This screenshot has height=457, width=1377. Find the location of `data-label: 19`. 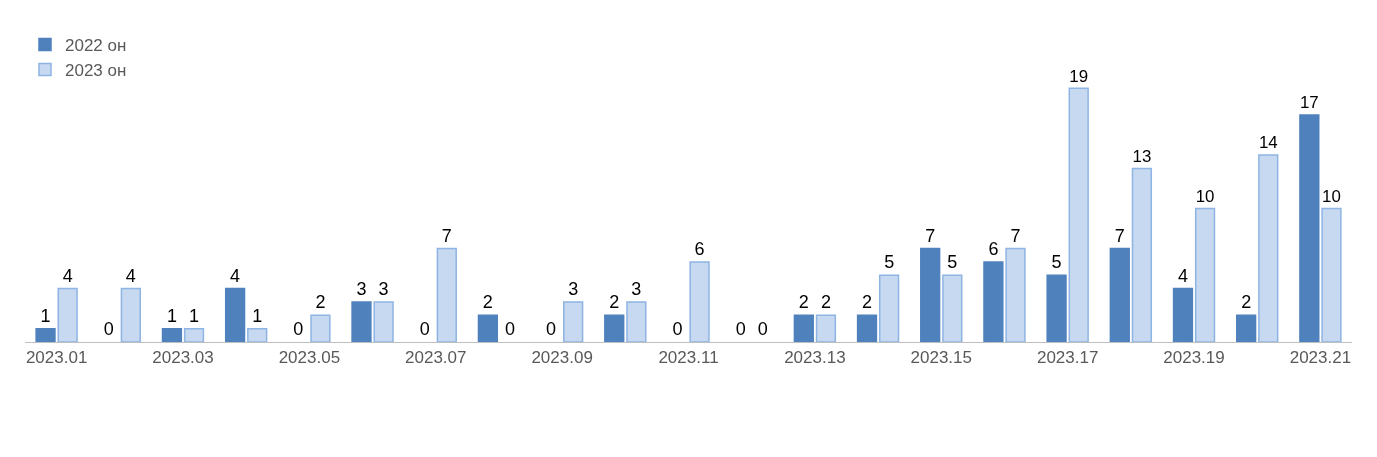

data-label: 19 is located at coordinates (1079, 76).